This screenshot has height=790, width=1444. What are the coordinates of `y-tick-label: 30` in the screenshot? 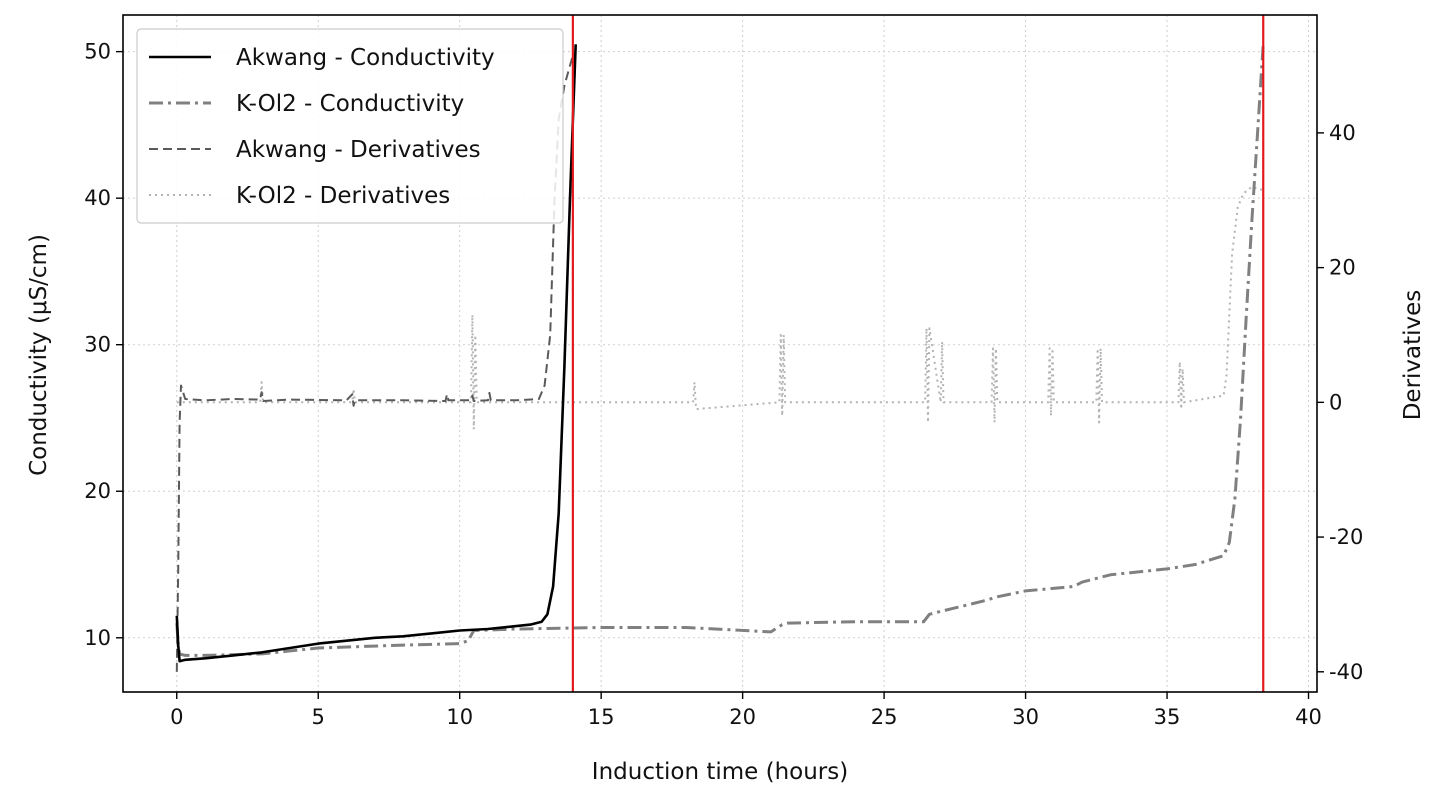 It's located at (97, 345).